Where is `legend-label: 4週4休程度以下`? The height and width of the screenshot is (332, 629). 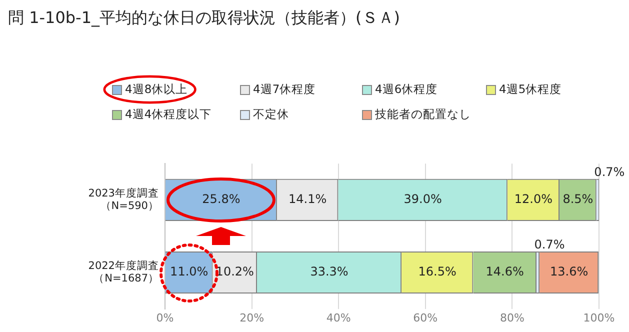
legend-label: 4週4休程度以下 is located at coordinates (168, 114).